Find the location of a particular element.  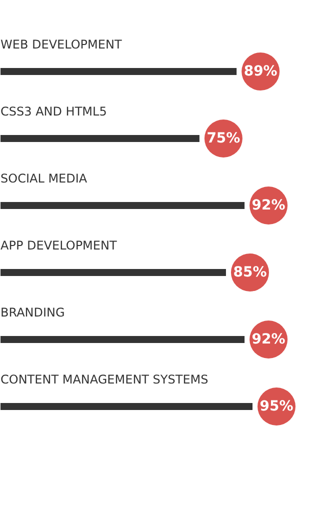

data-label: 89% is located at coordinates (261, 72).